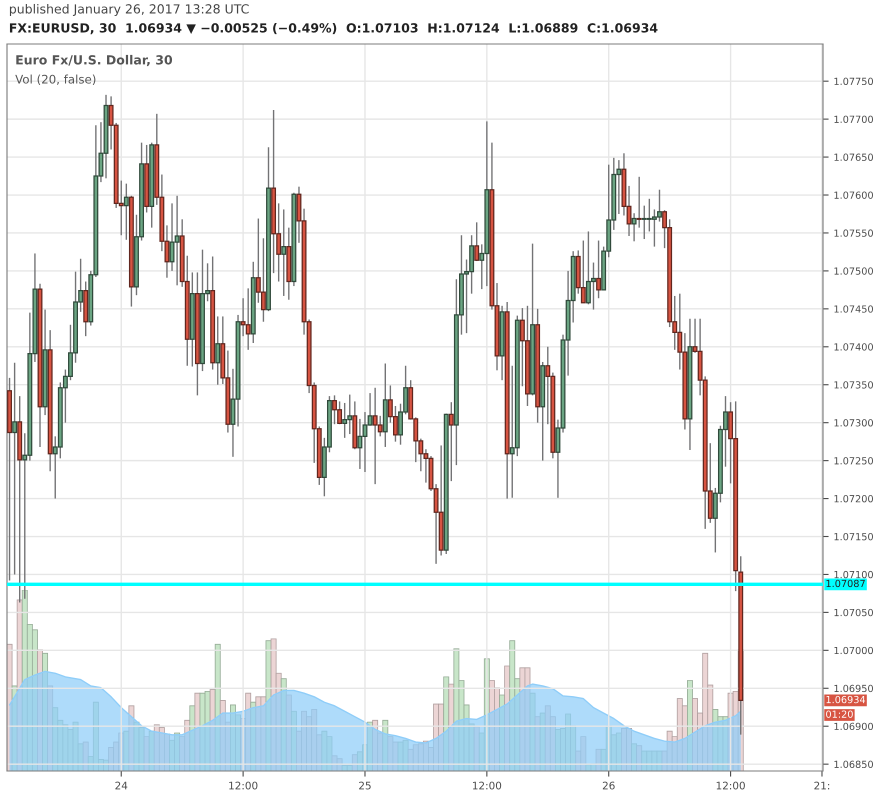 The image size is (881, 798). I want to click on text: 01:20, so click(839, 714).